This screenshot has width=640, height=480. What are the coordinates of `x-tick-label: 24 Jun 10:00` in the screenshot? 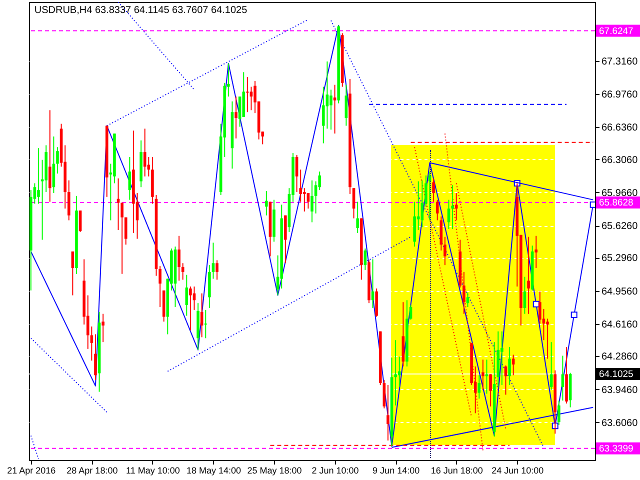 It's located at (518, 471).